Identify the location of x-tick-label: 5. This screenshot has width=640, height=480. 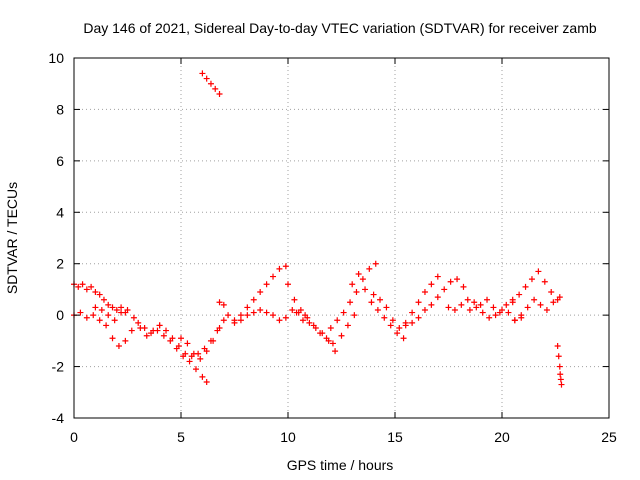
(181, 437).